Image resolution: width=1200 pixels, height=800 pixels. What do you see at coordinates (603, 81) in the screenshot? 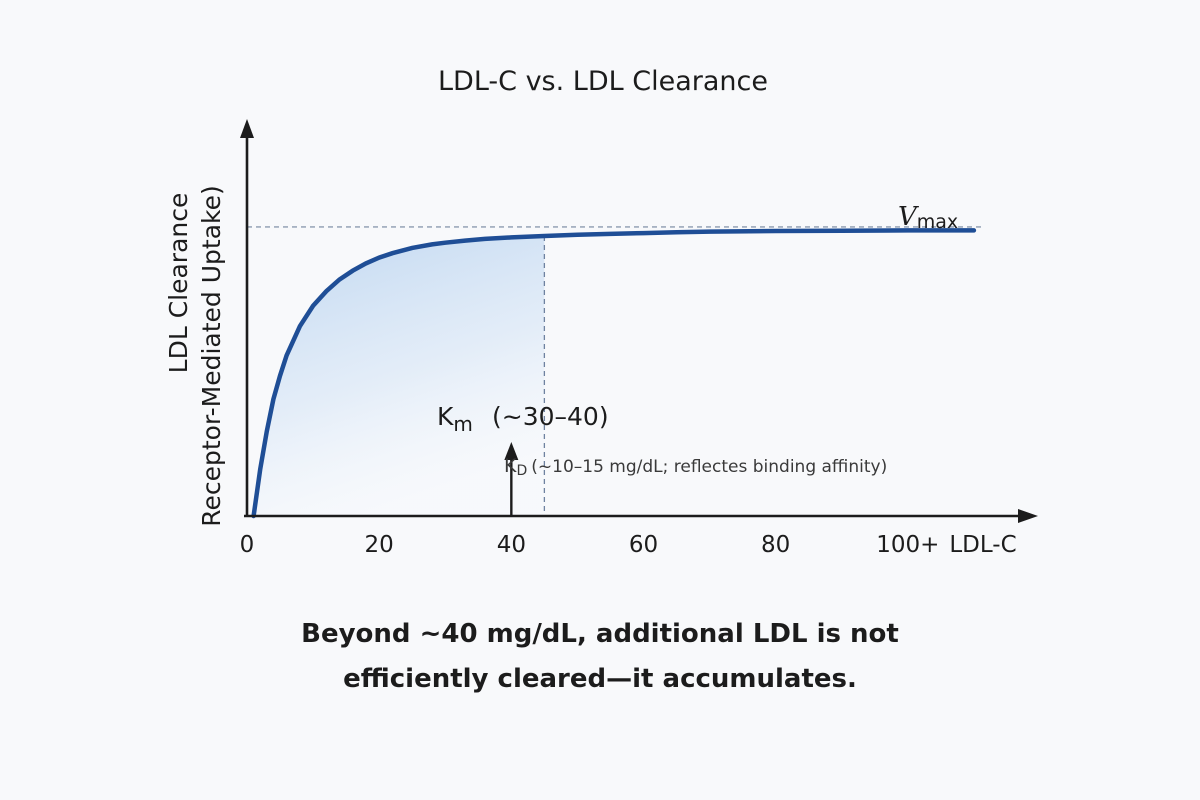
I see `chart-title: LDL-C vs. LDL Clearance` at bounding box center [603, 81].